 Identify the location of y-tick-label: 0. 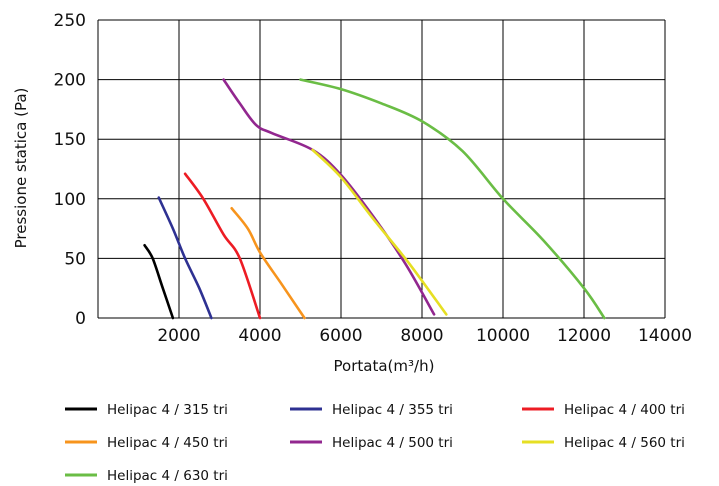
(80, 319).